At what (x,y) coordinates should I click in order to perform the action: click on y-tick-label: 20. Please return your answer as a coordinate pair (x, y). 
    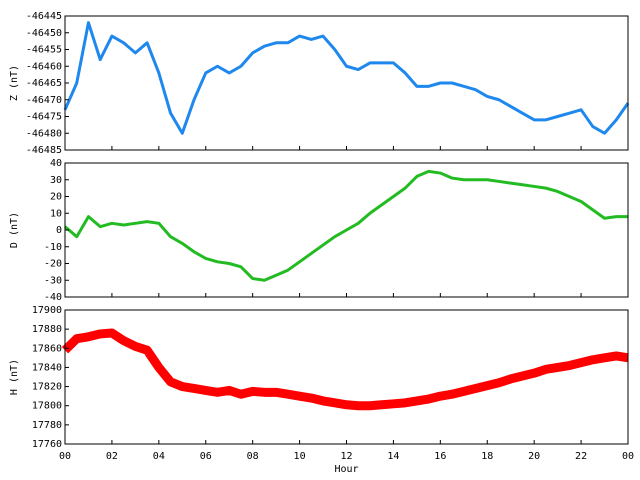
    Looking at the image, I should click on (56, 197).